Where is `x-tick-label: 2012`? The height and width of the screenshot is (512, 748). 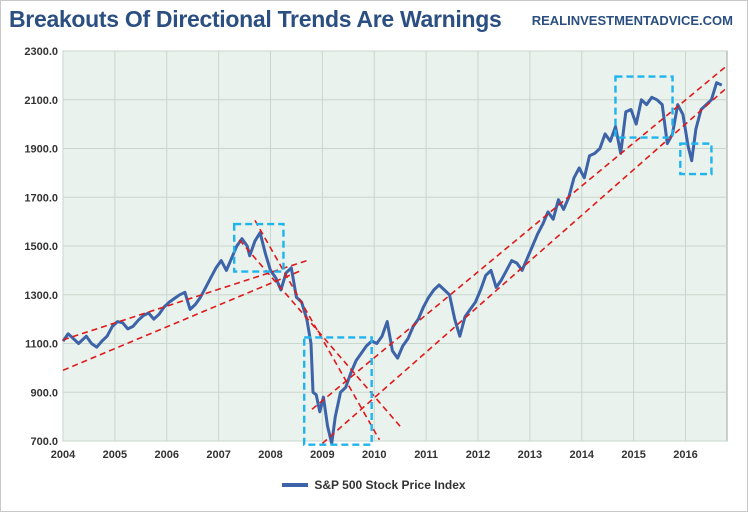 x-tick-label: 2012 is located at coordinates (478, 455).